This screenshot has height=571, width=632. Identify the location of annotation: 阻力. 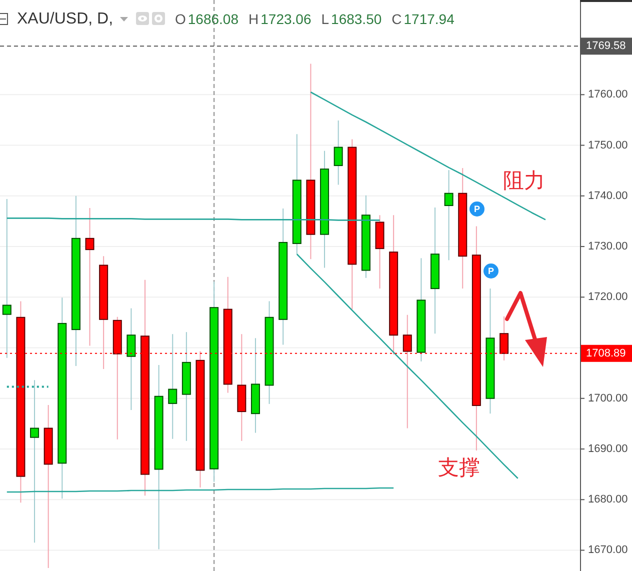
(524, 181).